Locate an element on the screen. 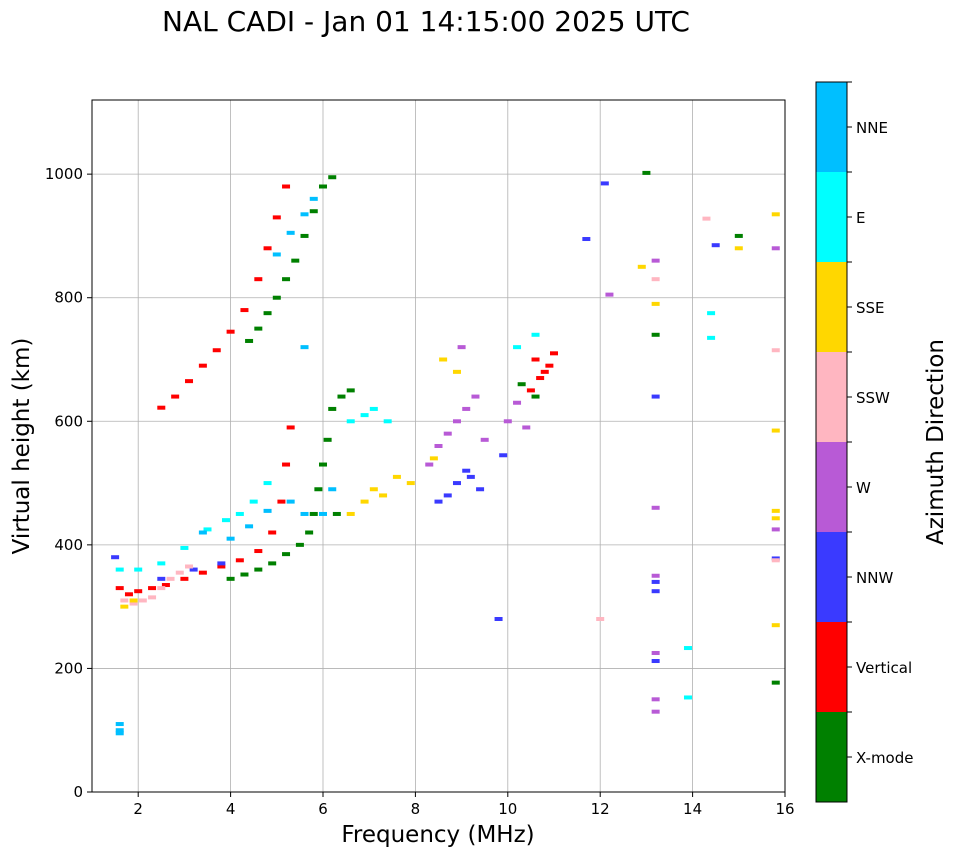 Image resolution: width=958 pixels, height=857 pixels. y-tick-label: 200 is located at coordinates (68, 668).